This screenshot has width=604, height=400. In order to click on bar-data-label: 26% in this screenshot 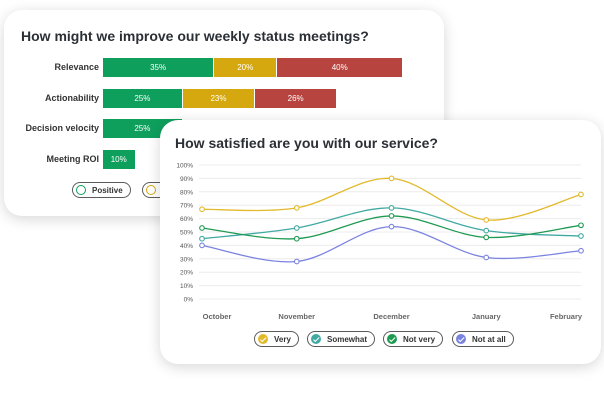, I will do `click(295, 98)`.